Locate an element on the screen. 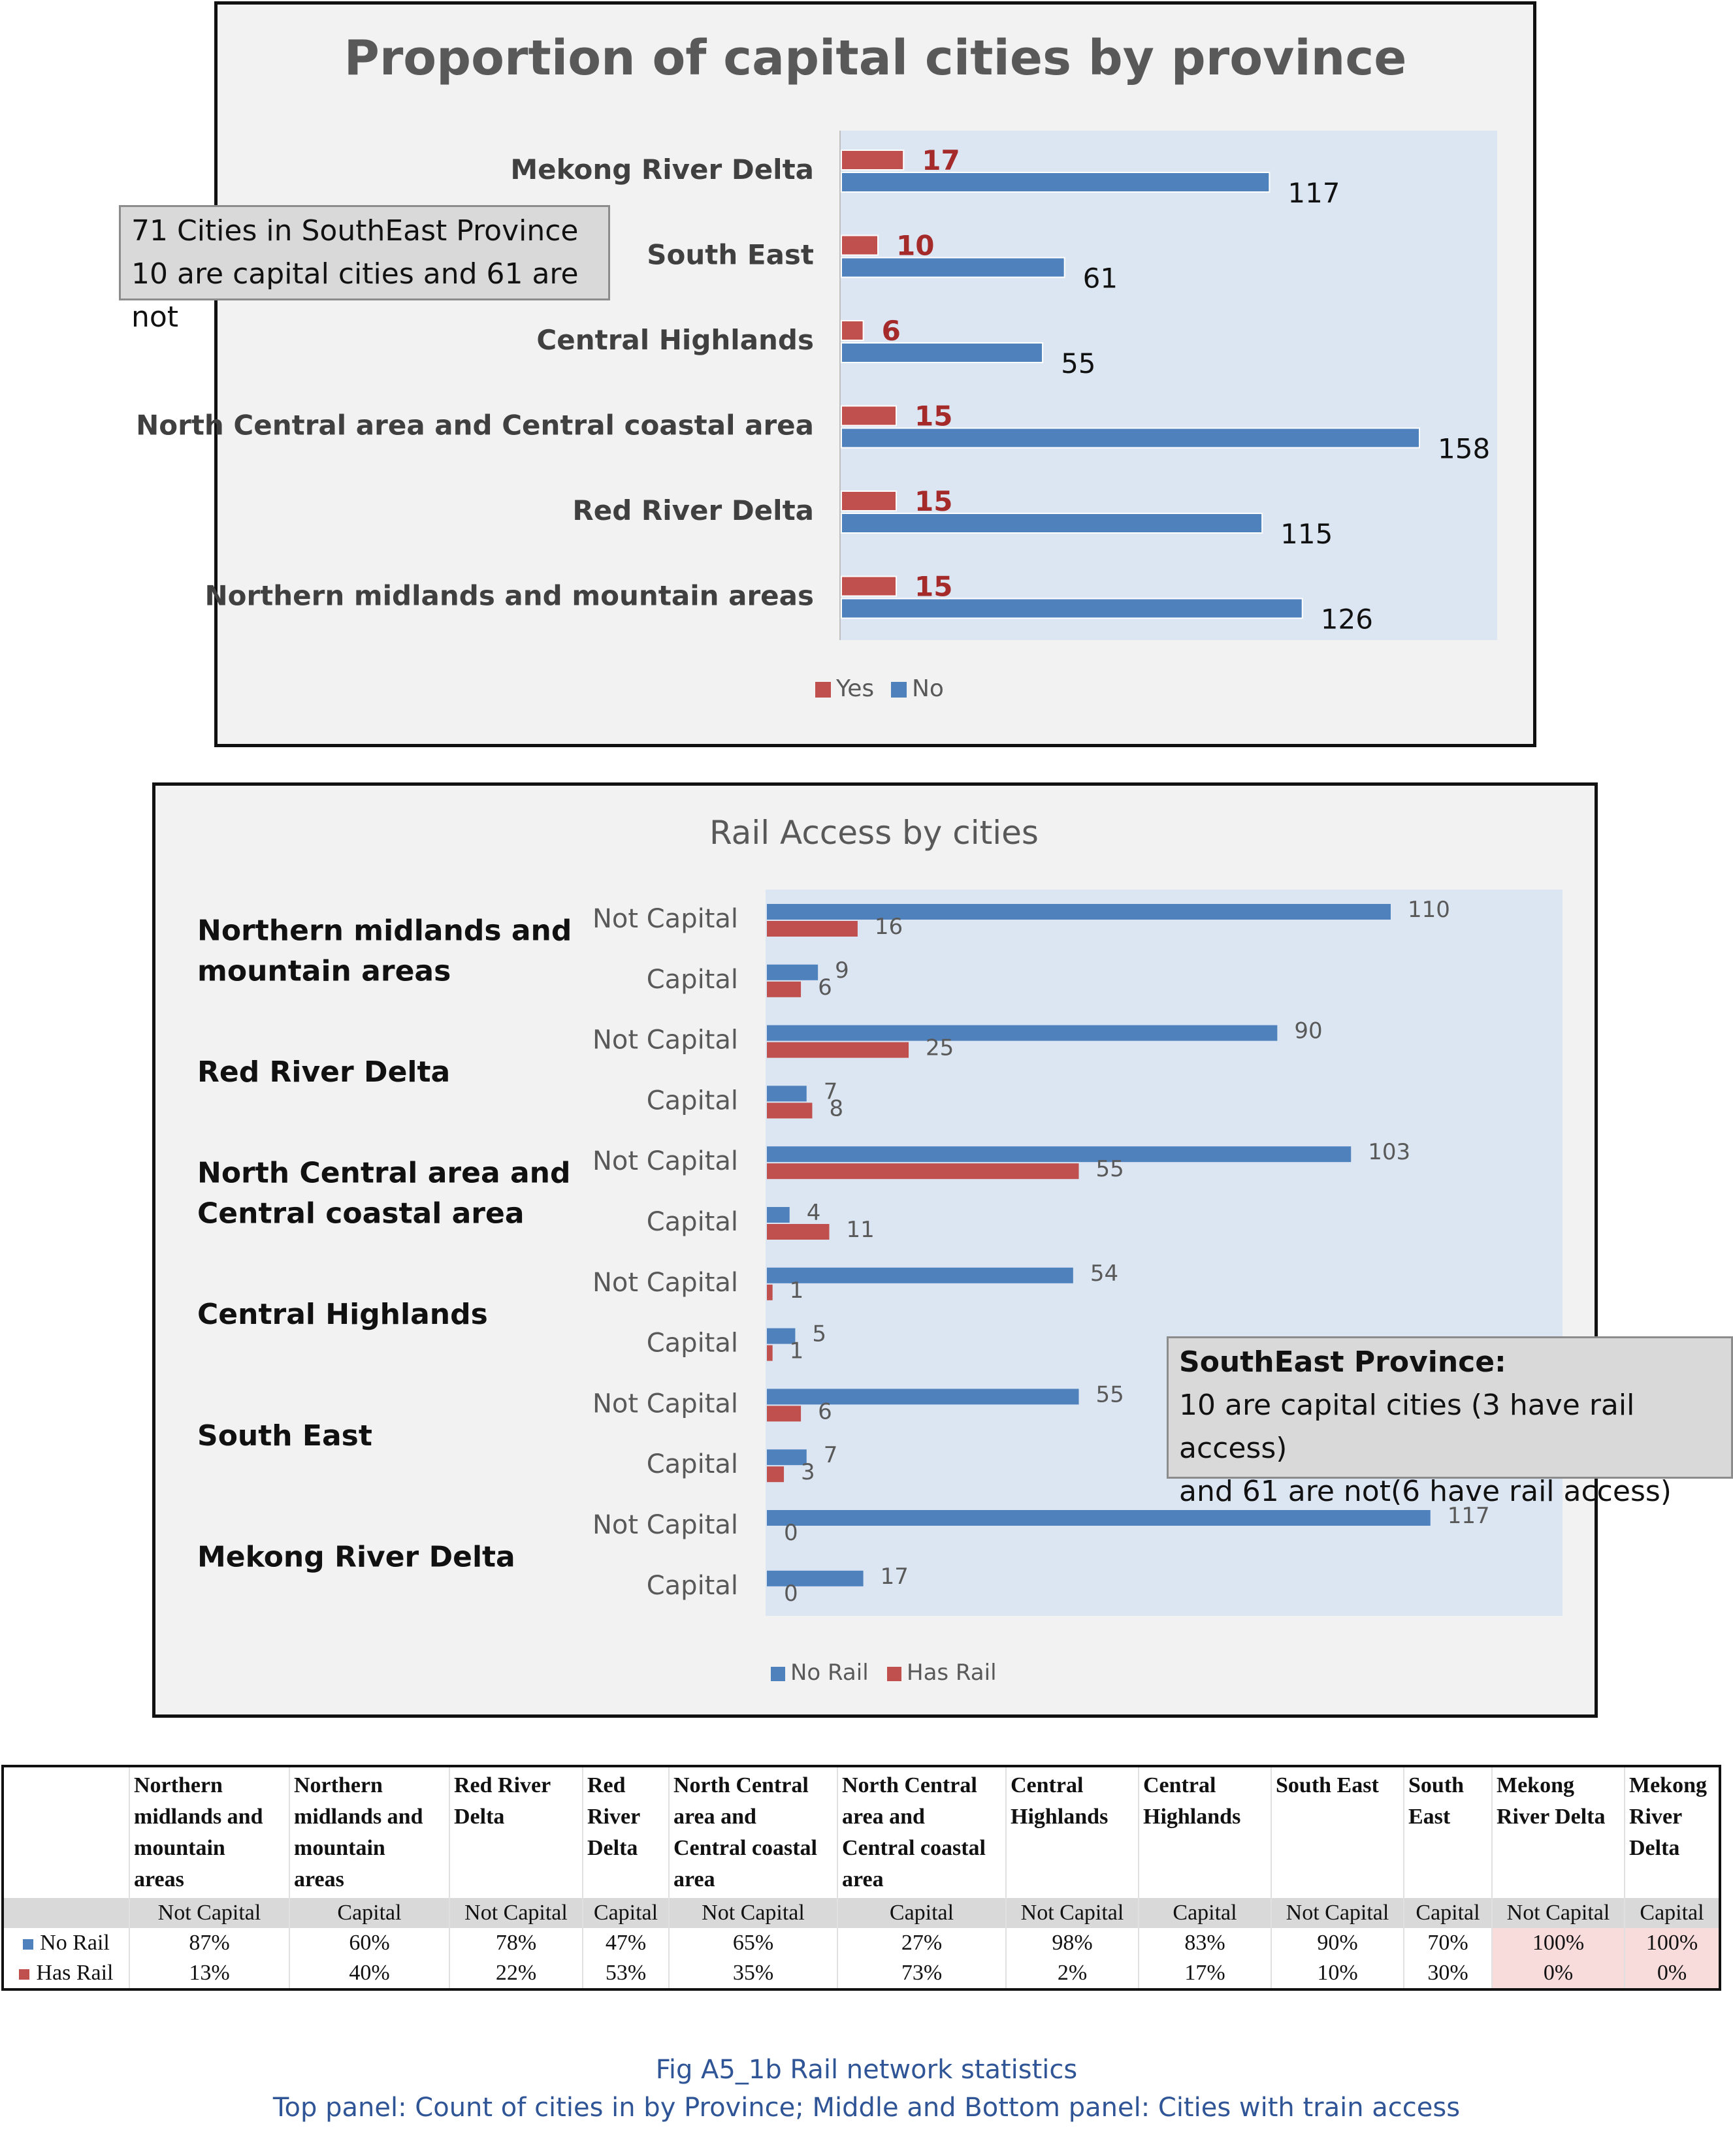  region-header-line: Northern is located at coordinates (178, 1785).